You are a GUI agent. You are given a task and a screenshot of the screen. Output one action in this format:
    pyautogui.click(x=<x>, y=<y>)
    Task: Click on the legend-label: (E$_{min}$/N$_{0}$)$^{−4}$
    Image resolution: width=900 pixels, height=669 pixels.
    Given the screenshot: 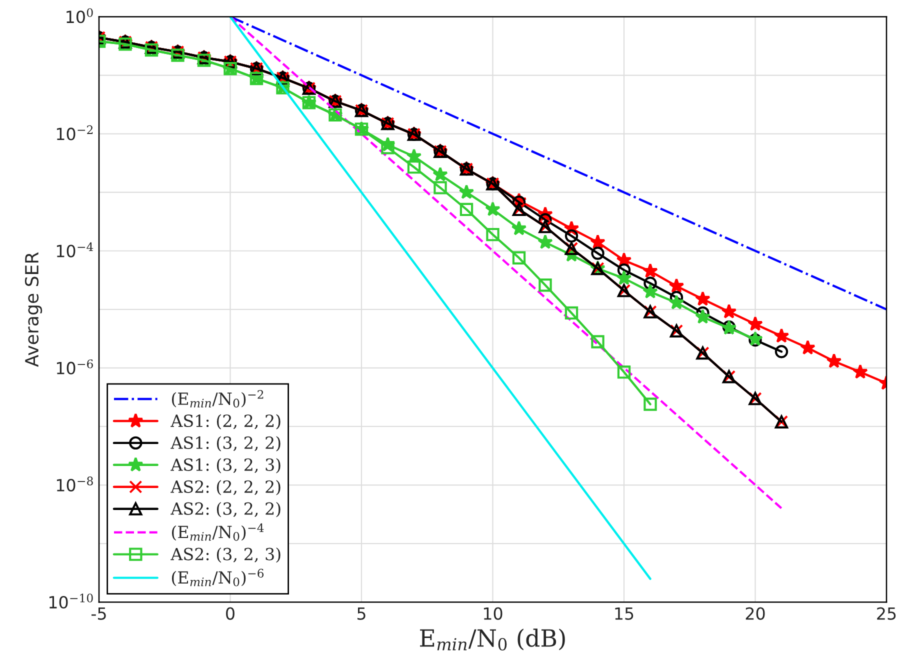 What is the action you would take?
    pyautogui.click(x=218, y=532)
    